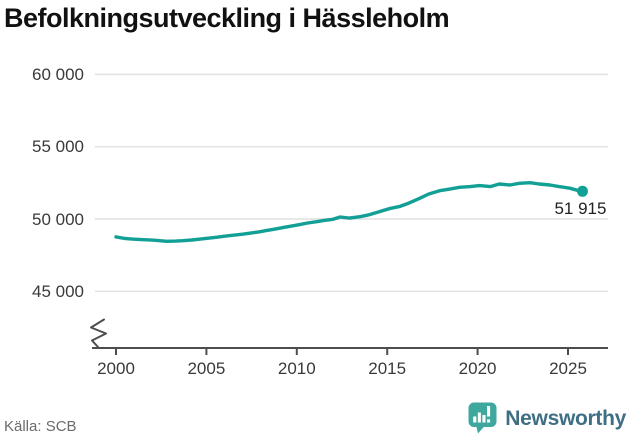 This screenshot has width=631, height=439. What do you see at coordinates (58, 219) in the screenshot?
I see `y-axis-tick-label: 50 000` at bounding box center [58, 219].